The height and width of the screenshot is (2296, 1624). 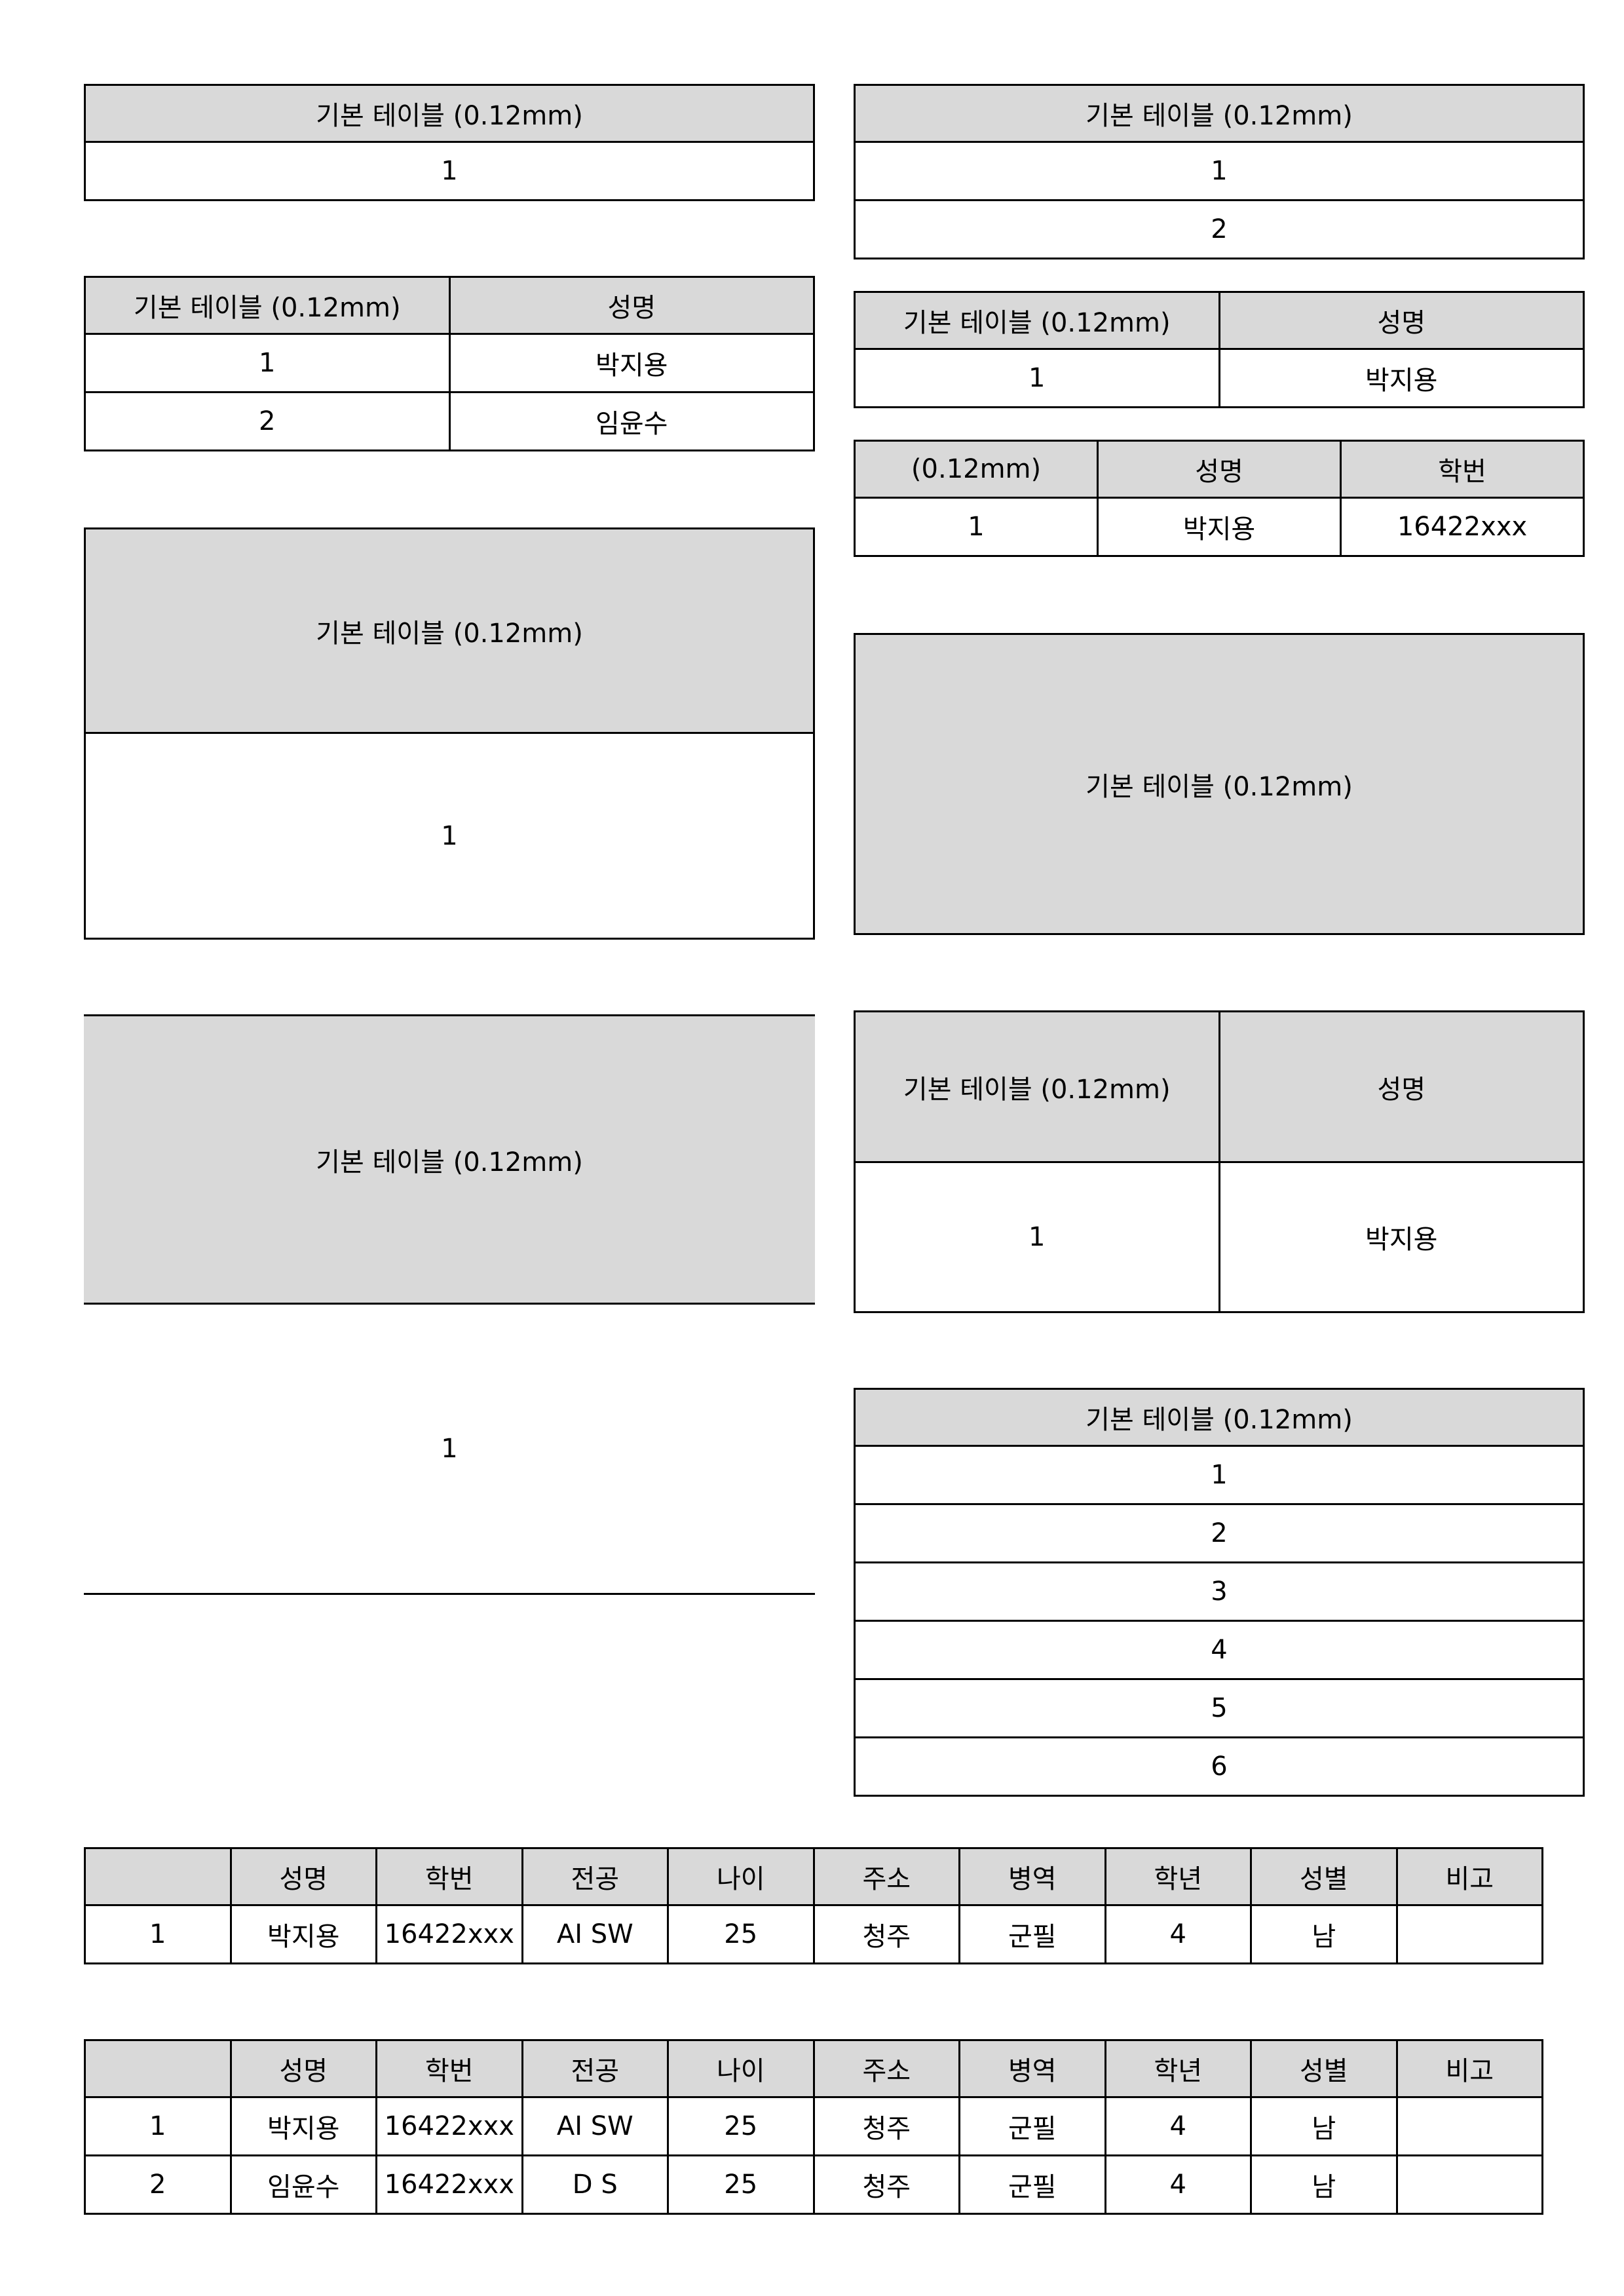 I want to click on table-row: 6, so click(x=1219, y=1767).